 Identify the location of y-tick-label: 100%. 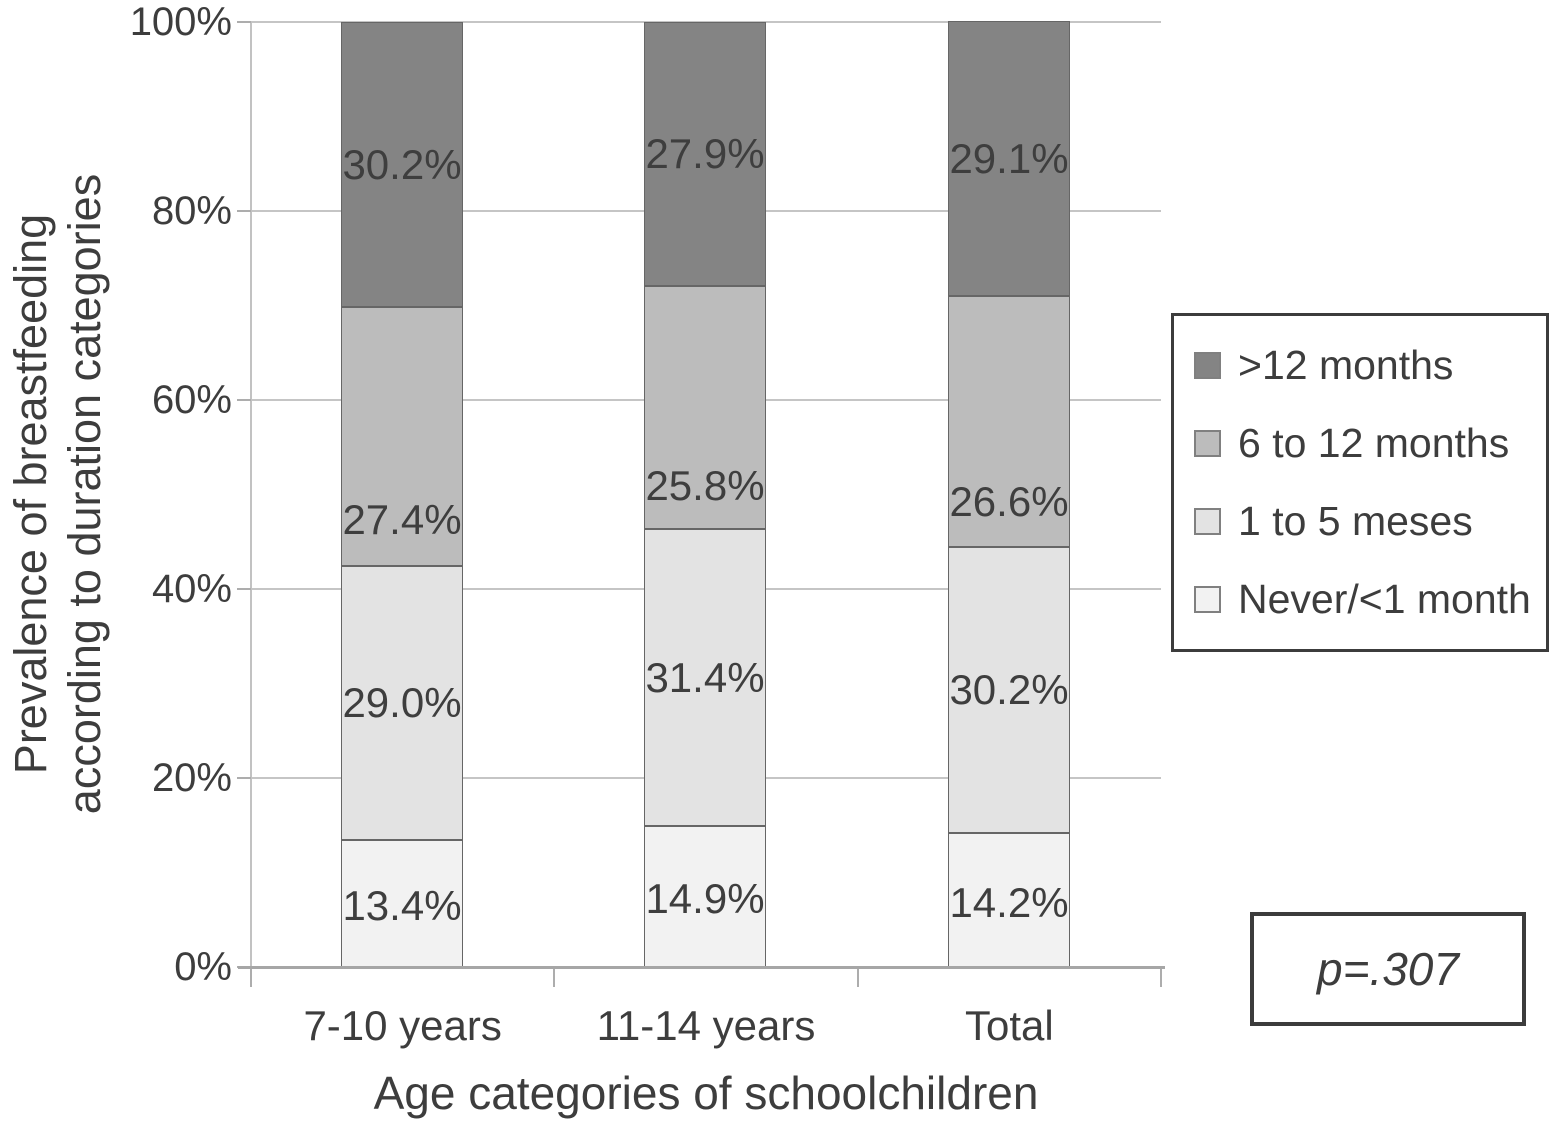
(180, 22).